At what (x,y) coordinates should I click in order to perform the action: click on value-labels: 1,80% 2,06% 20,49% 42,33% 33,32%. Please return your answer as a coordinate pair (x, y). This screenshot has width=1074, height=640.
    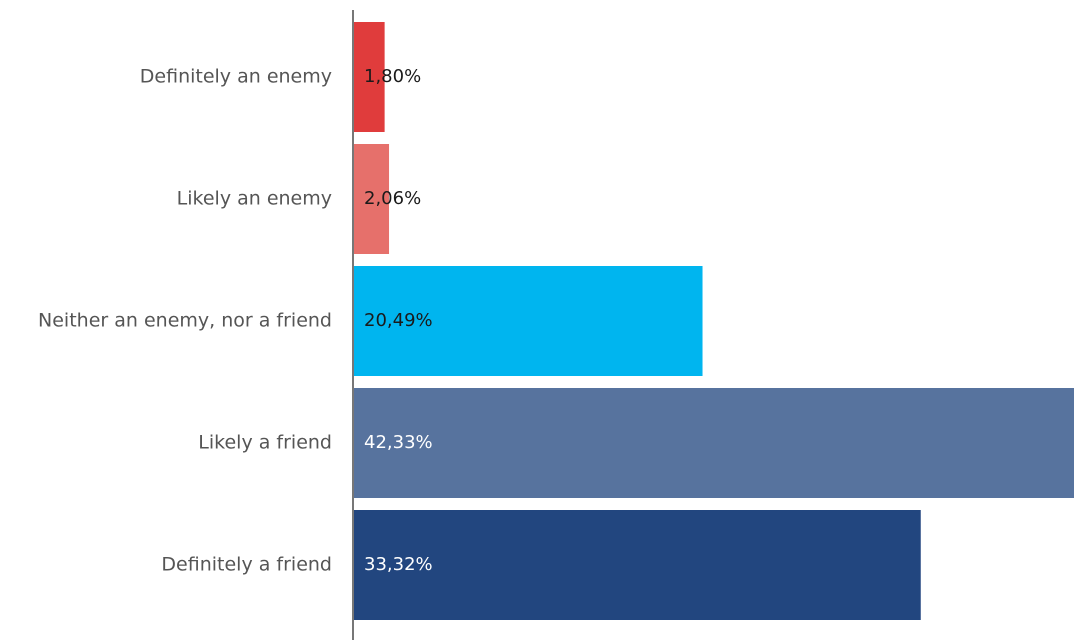
    Looking at the image, I should click on (398, 320).